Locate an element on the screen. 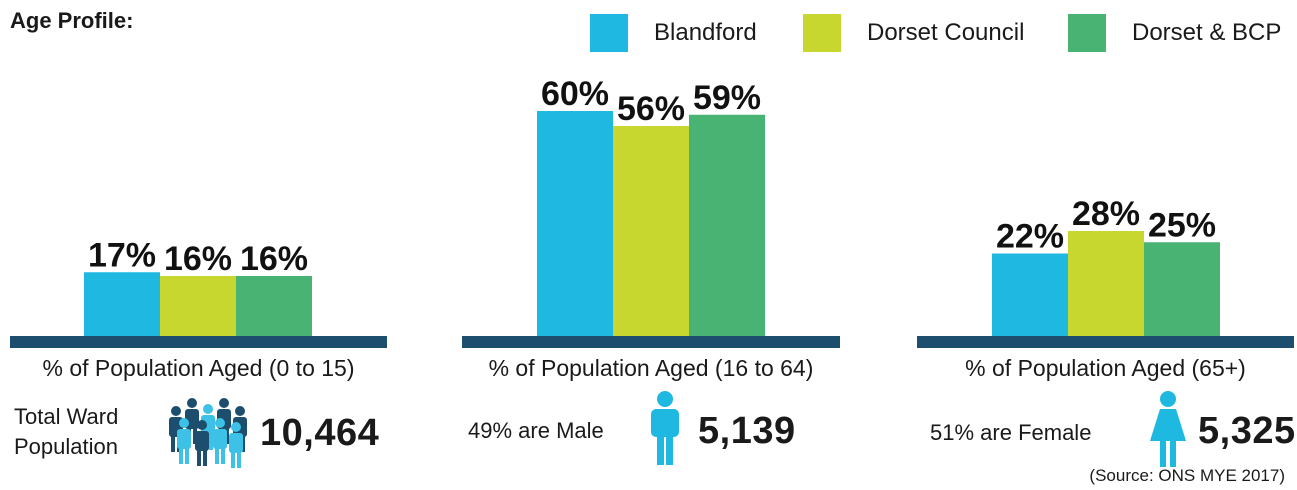 This screenshot has height=490, width=1297. source-note: (Source: ONS MYE 2017) is located at coordinates (1187, 475).